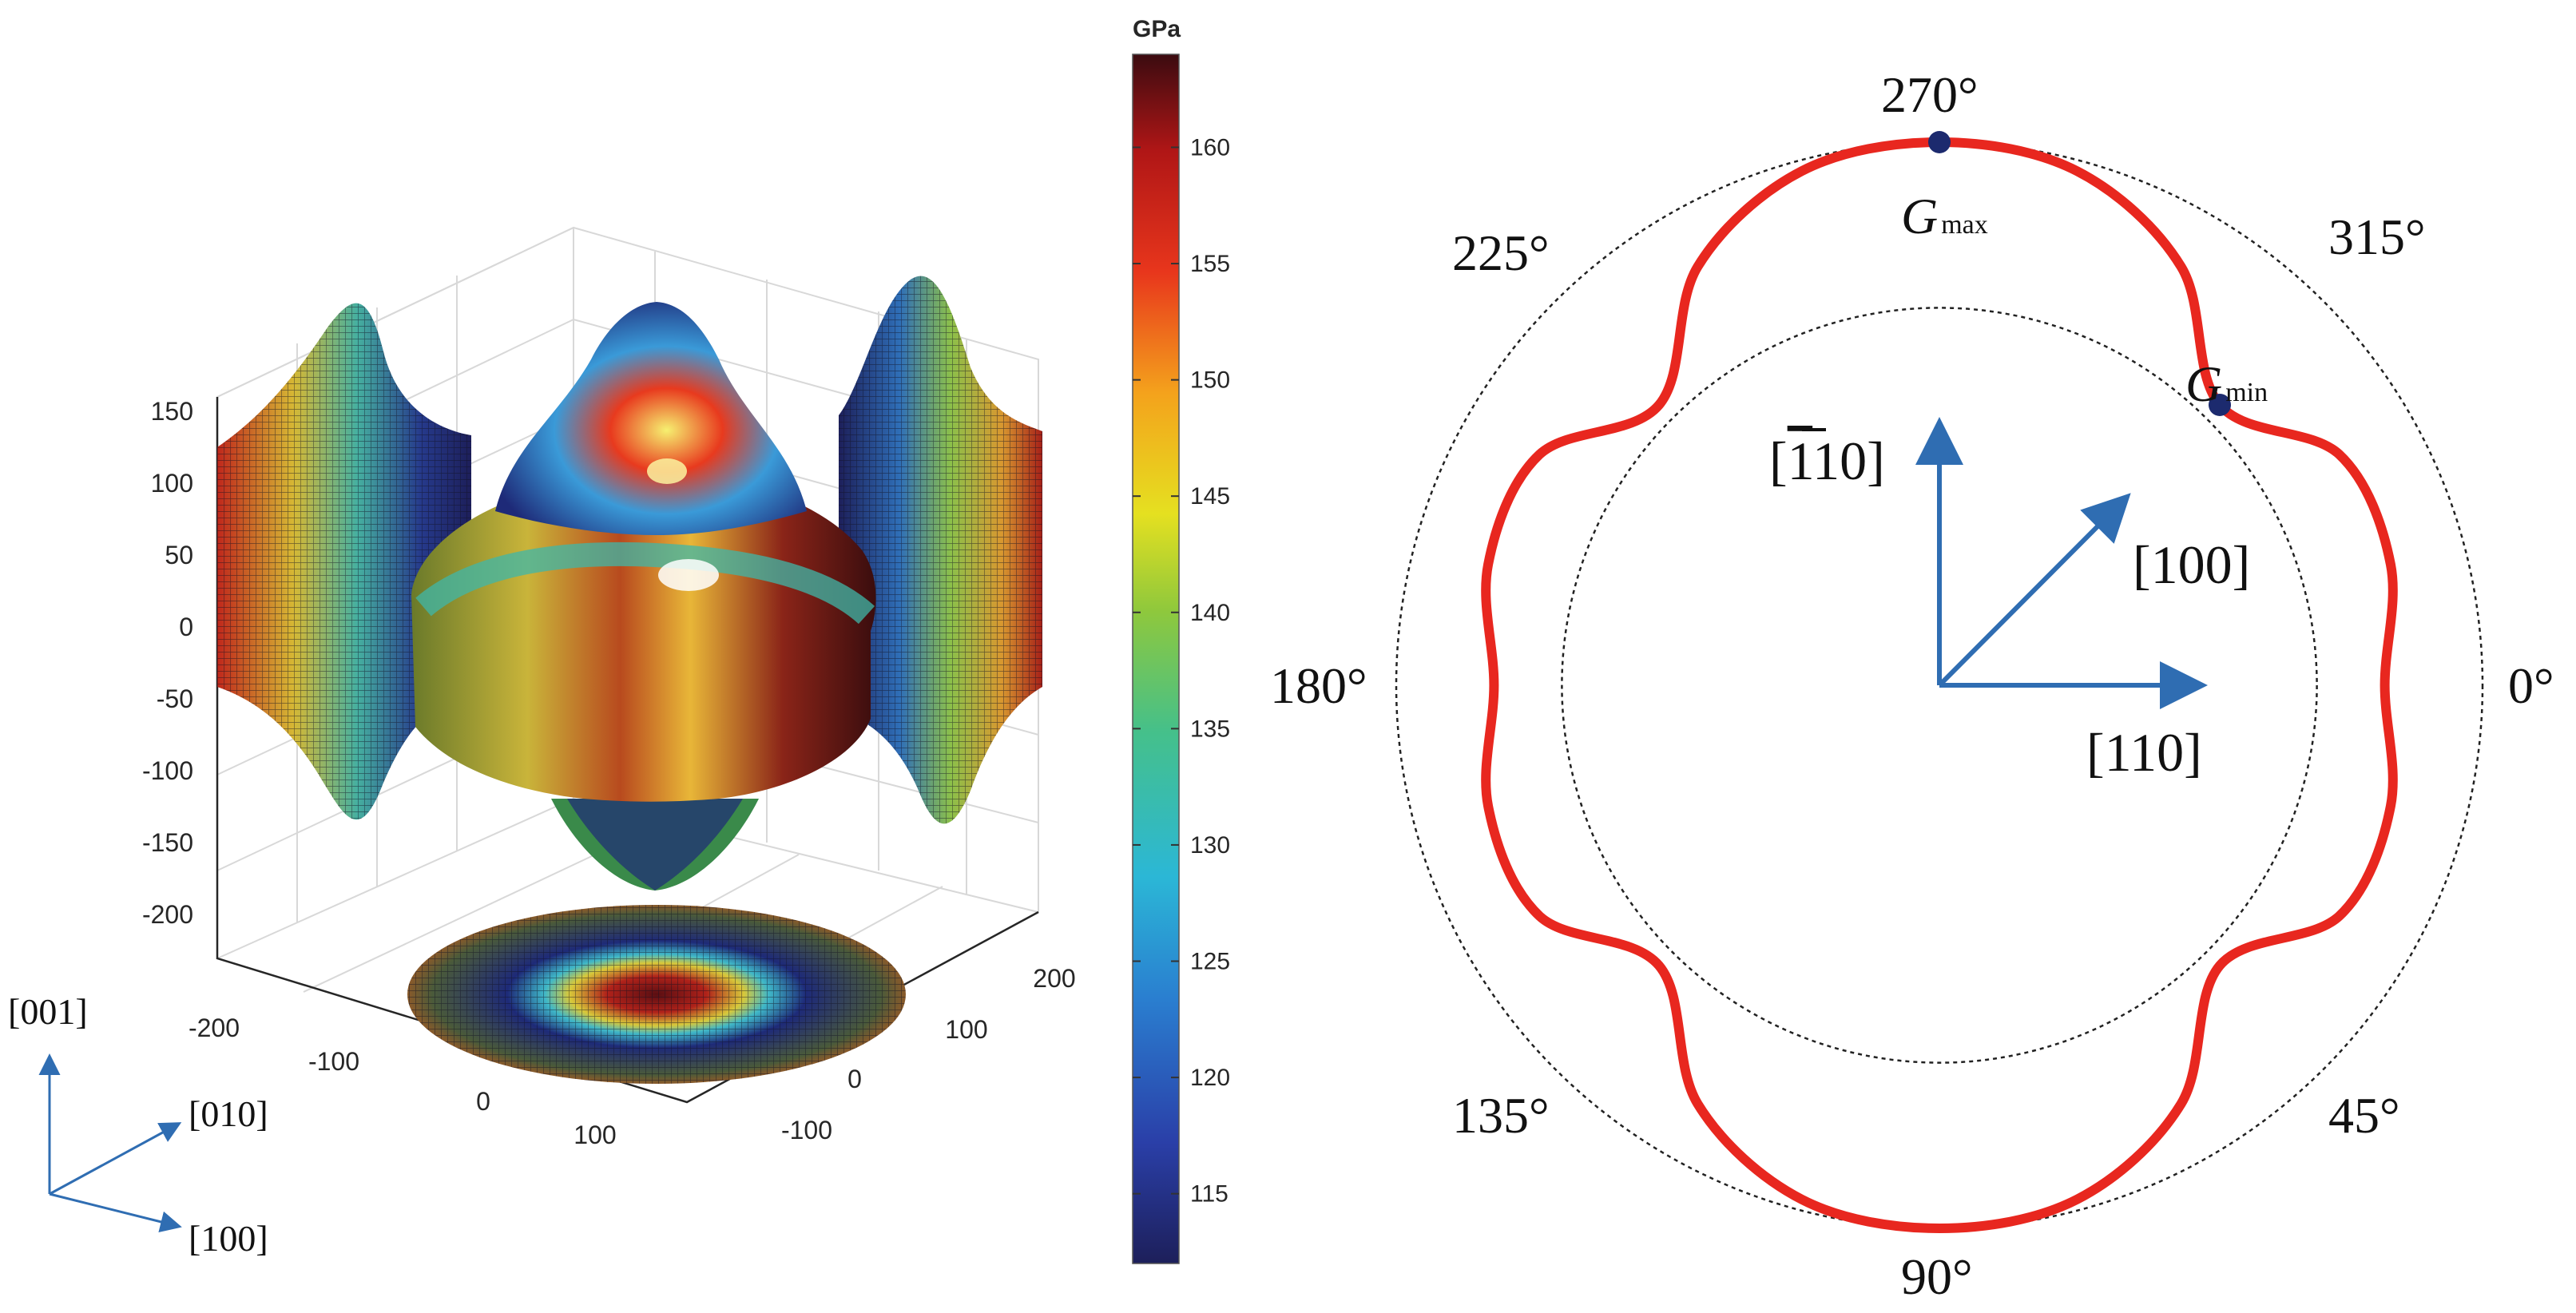 Image resolution: width=2576 pixels, height=1313 pixels. Describe the element at coordinates (333, 1061) in the screenshot. I see `x-tick-label: -100` at that location.